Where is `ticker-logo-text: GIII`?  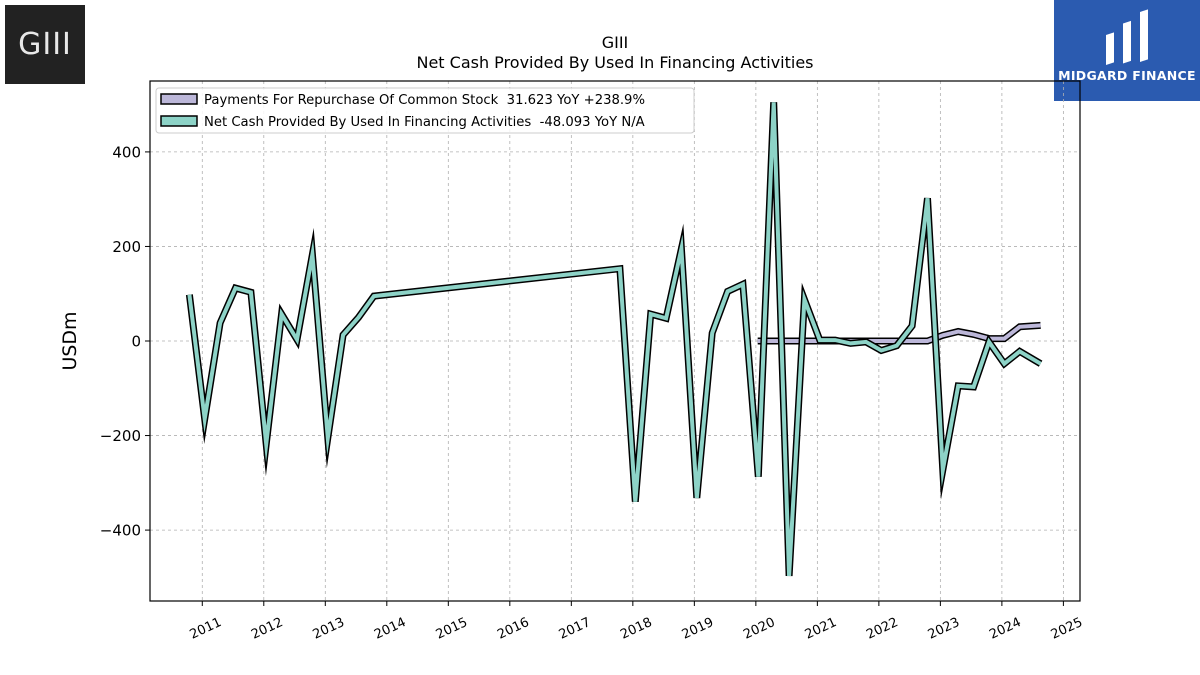 ticker-logo-text: GIII is located at coordinates (45, 44).